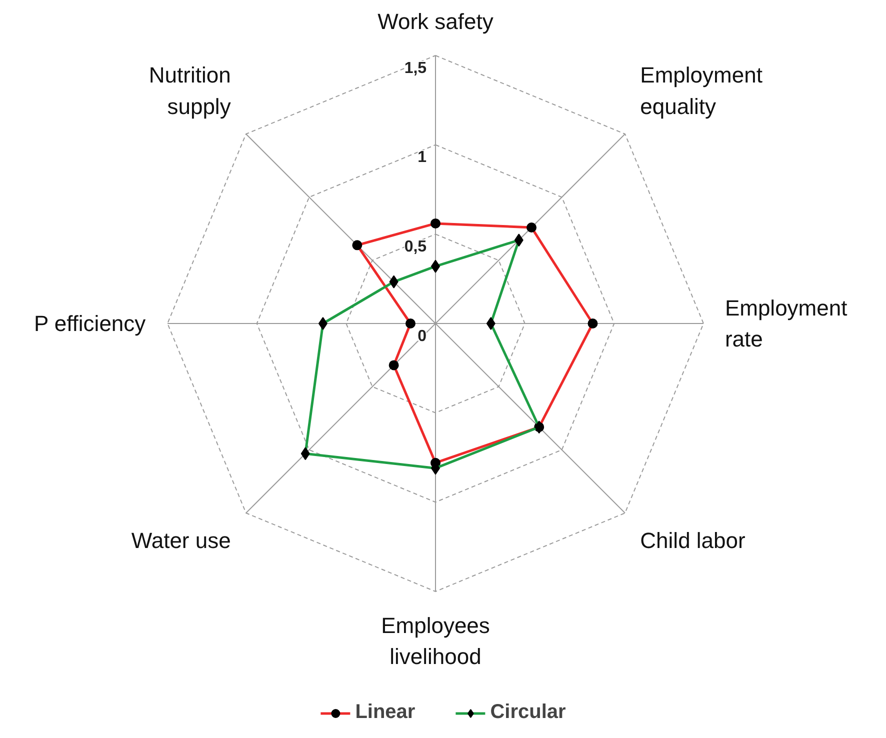 This screenshot has width=886, height=738. What do you see at coordinates (436, 21) in the screenshot?
I see `spoke-label: Work safety` at bounding box center [436, 21].